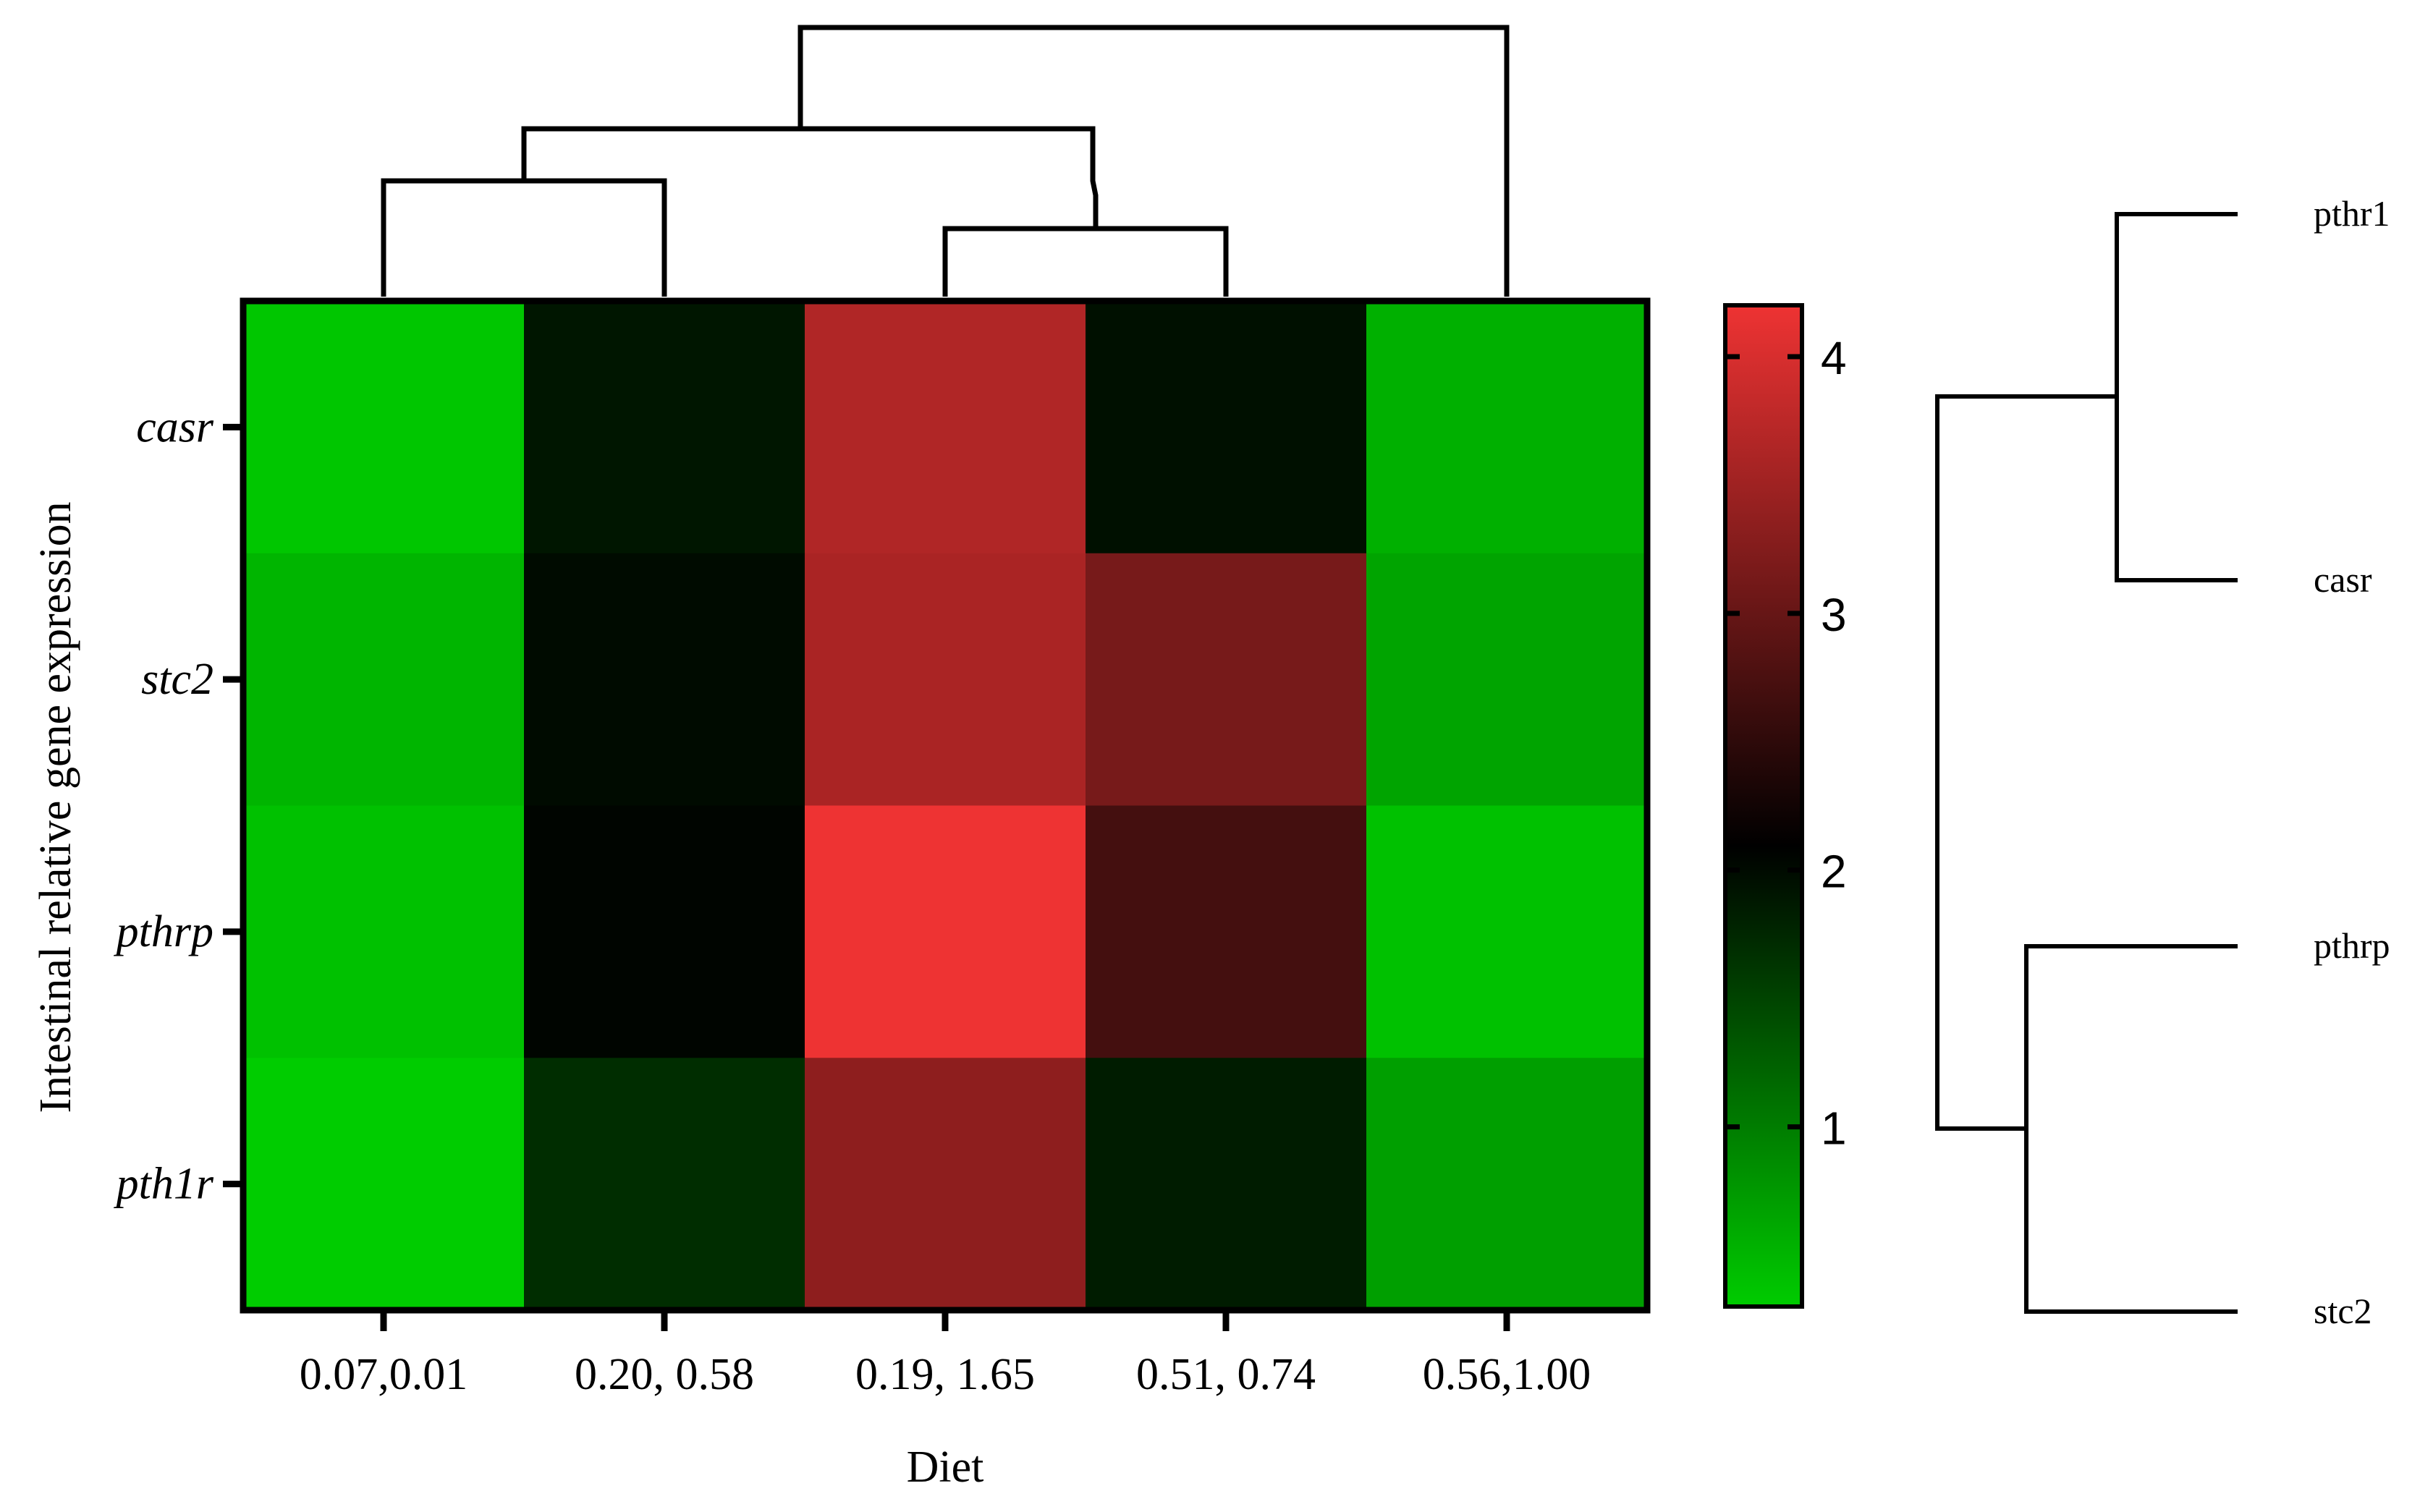 The width and height of the screenshot is (2420, 1512). I want to click on row-dendro-link-pthr1-casr, so click(2176, 397).